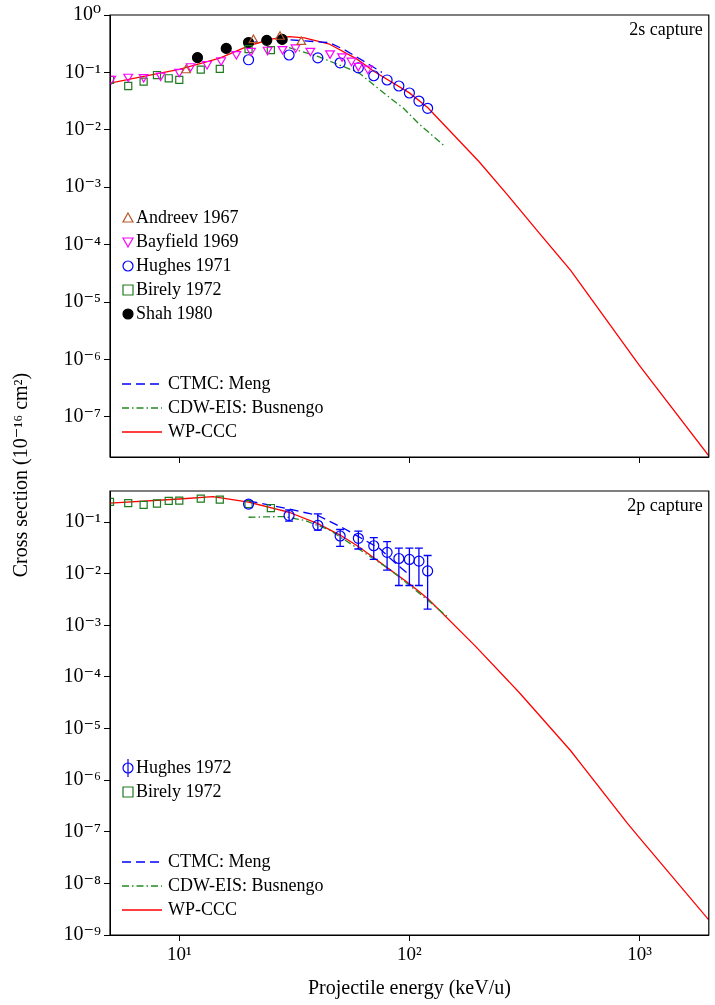 Image resolution: width=715 pixels, height=1005 pixels. What do you see at coordinates (184, 264) in the screenshot?
I see `legend-label: Hughes 1971` at bounding box center [184, 264].